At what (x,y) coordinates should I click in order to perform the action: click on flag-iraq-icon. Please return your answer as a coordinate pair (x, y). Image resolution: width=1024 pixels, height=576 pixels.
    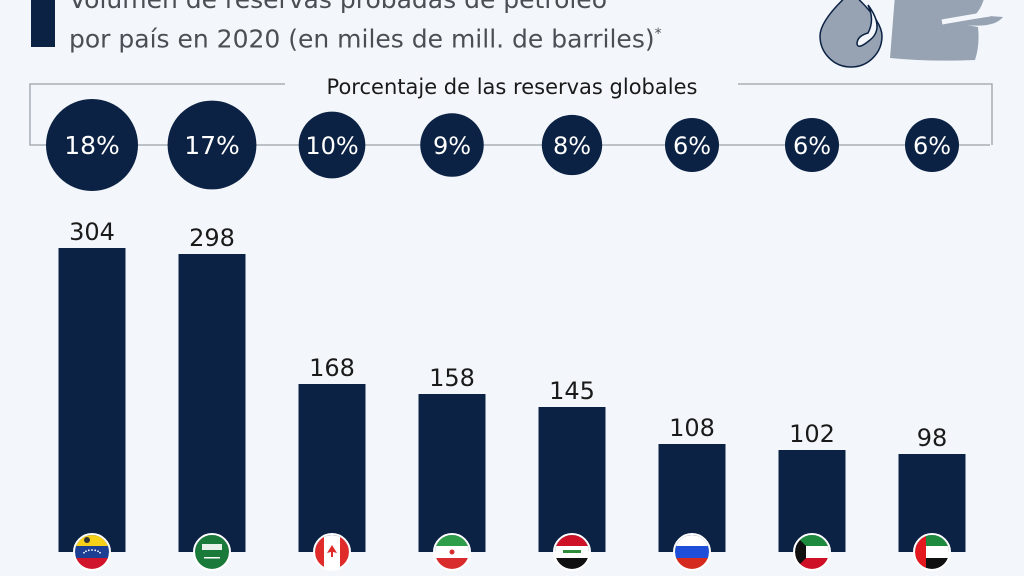
    Looking at the image, I should click on (572, 552).